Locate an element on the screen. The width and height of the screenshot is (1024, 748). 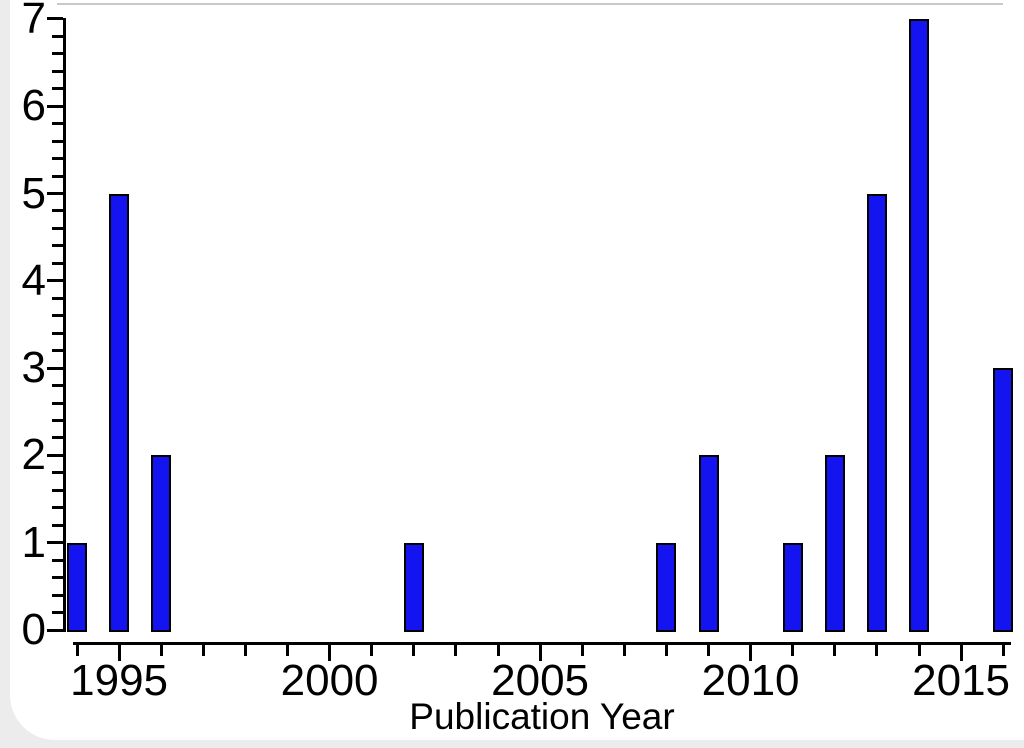
bar-2008 is located at coordinates (666, 587).